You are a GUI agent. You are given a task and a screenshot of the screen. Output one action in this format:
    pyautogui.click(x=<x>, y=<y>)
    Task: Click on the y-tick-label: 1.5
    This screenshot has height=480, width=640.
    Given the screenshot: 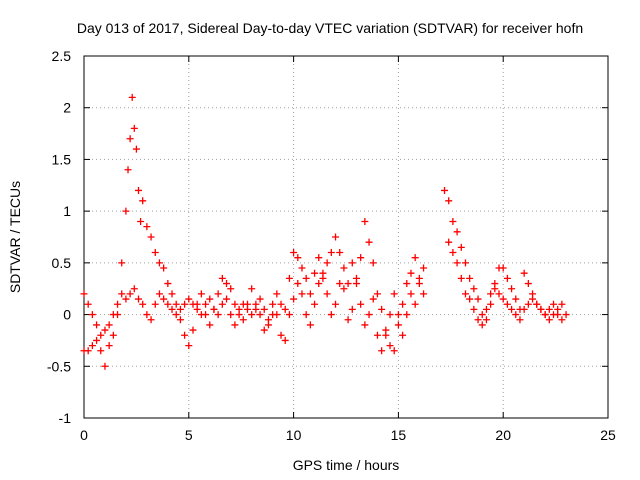 What is the action you would take?
    pyautogui.click(x=62, y=159)
    